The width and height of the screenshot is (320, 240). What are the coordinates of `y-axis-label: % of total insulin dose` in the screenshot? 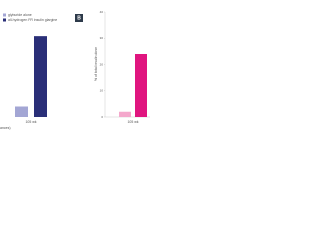 It's located at (96, 64).